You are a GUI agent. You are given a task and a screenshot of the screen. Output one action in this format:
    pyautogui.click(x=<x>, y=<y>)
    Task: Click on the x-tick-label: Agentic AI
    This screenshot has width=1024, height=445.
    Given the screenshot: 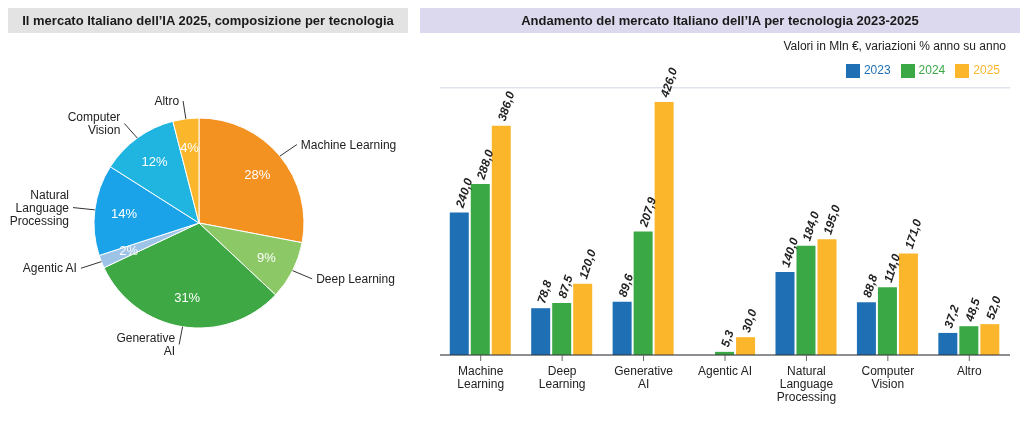 What is the action you would take?
    pyautogui.click(x=725, y=371)
    